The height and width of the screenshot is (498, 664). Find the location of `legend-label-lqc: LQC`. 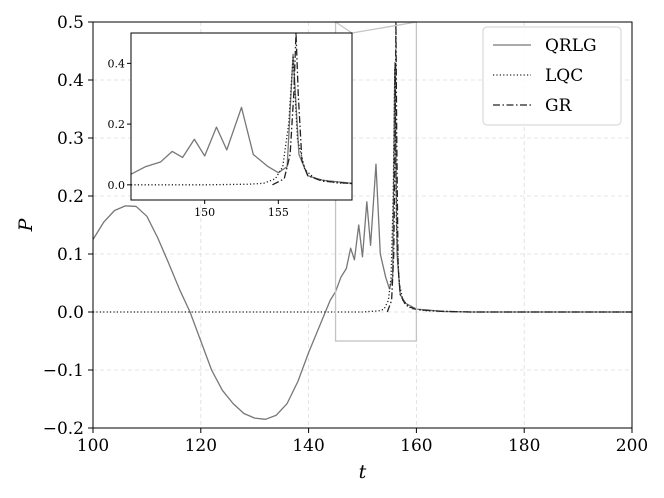

legend-label-lqc: LQC is located at coordinates (564, 76).